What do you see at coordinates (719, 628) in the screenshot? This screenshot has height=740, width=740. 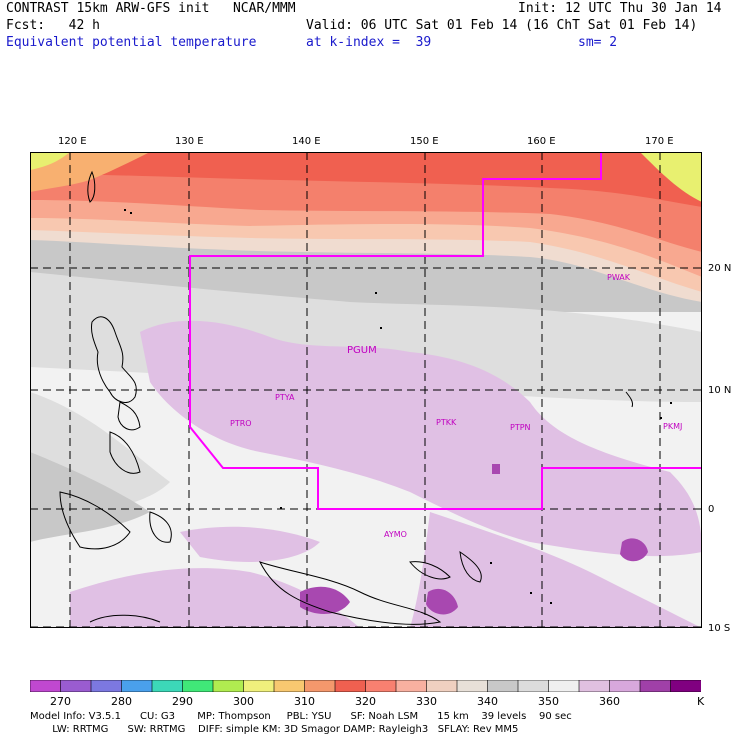 I see `lat-label-10s: 10 S` at bounding box center [719, 628].